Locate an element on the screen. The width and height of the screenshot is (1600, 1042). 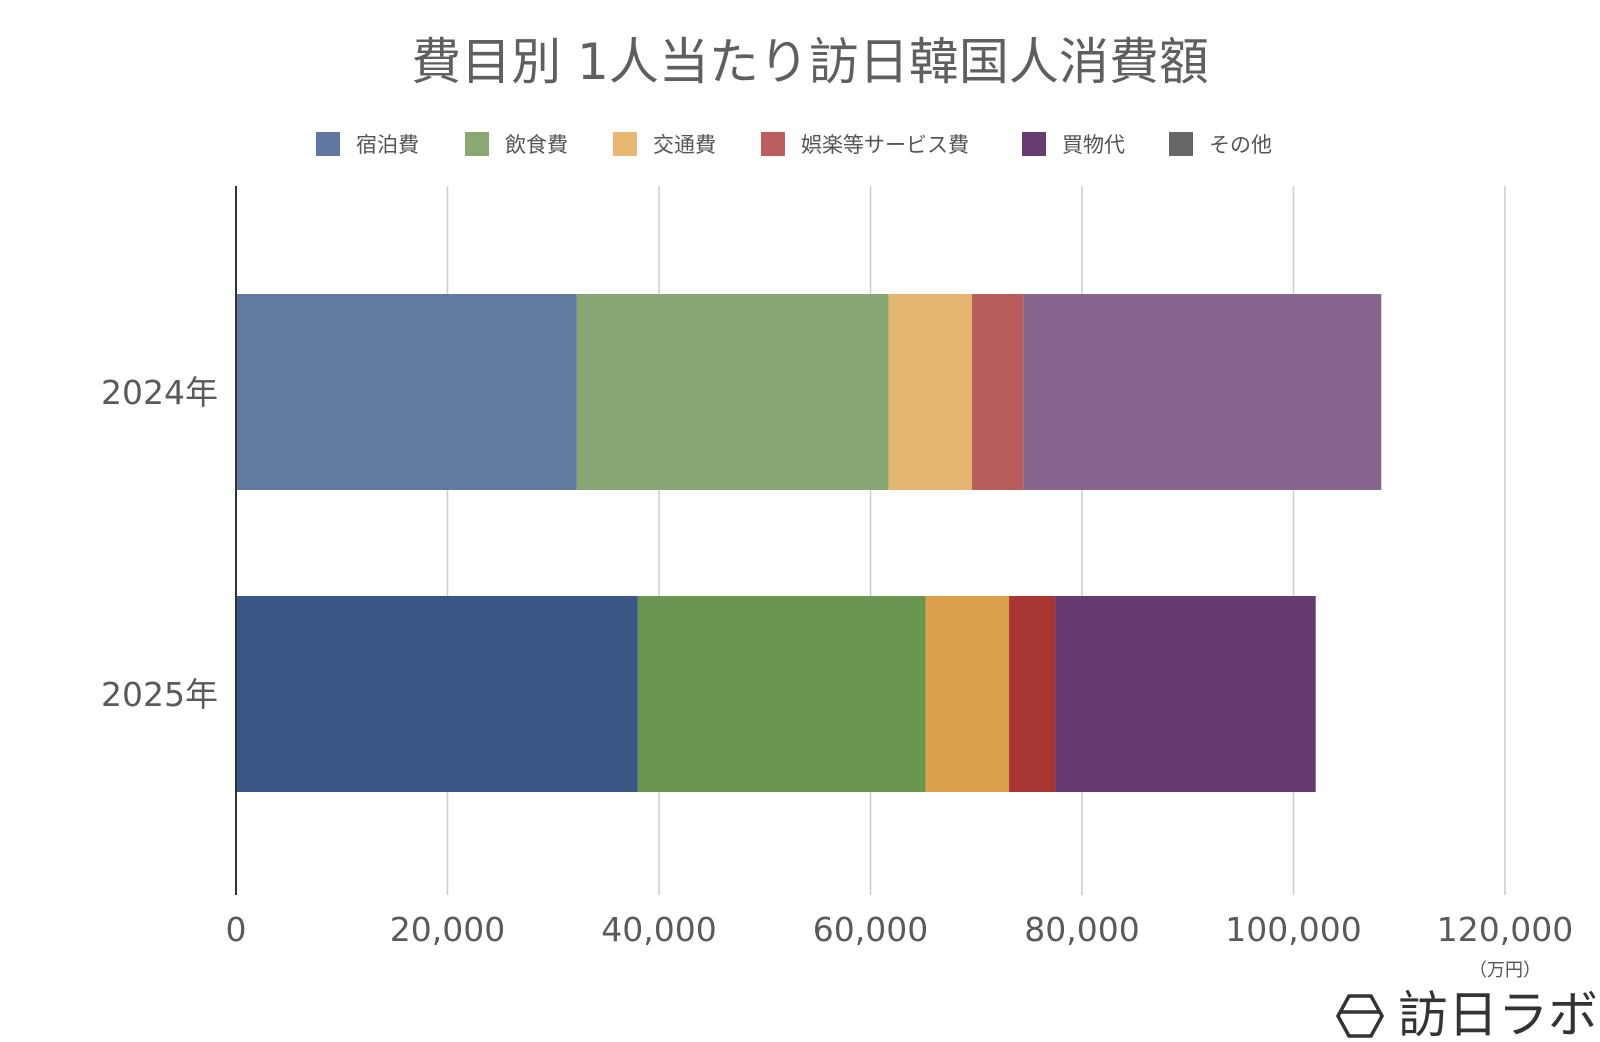
unit-label: （万円） is located at coordinates (1505, 970).